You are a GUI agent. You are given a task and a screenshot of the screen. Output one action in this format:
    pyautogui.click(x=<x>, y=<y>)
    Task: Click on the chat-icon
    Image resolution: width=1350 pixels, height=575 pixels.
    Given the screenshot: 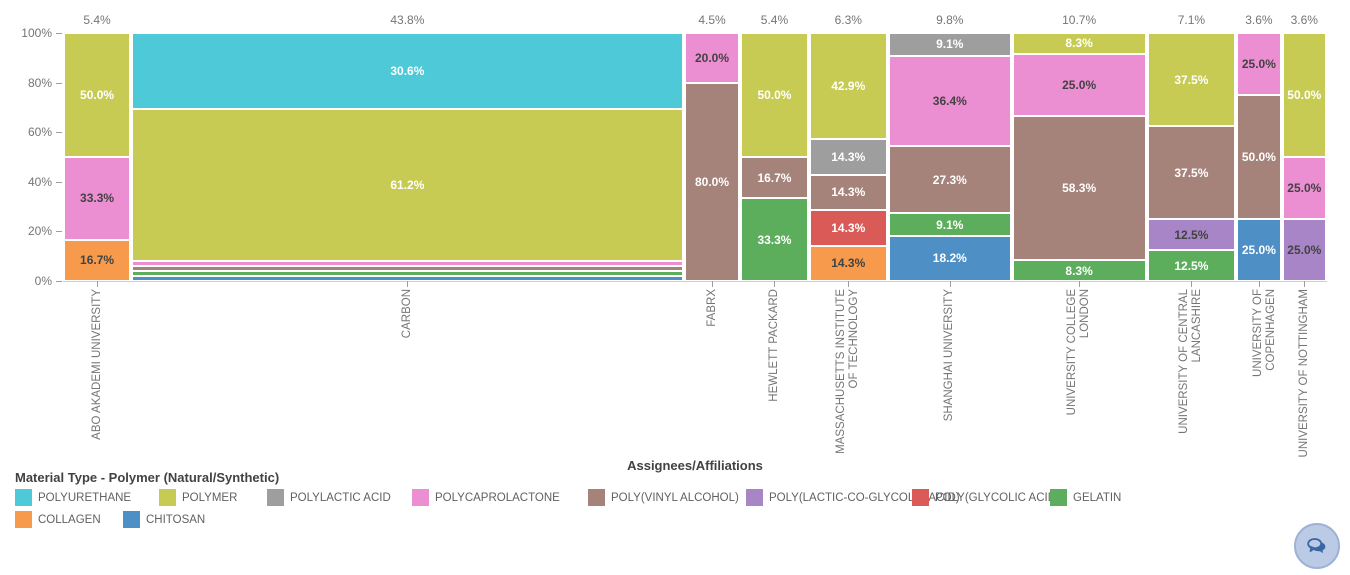 What is the action you would take?
    pyautogui.click(x=1317, y=546)
    